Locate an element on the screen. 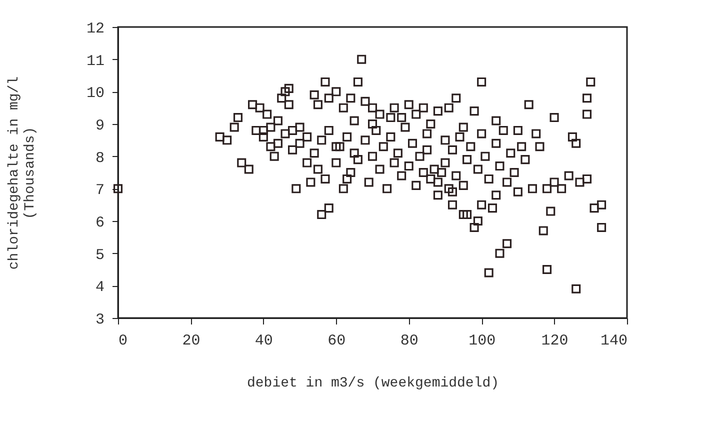 This screenshot has width=706, height=433. y-tick-label: 4 is located at coordinates (99, 287).